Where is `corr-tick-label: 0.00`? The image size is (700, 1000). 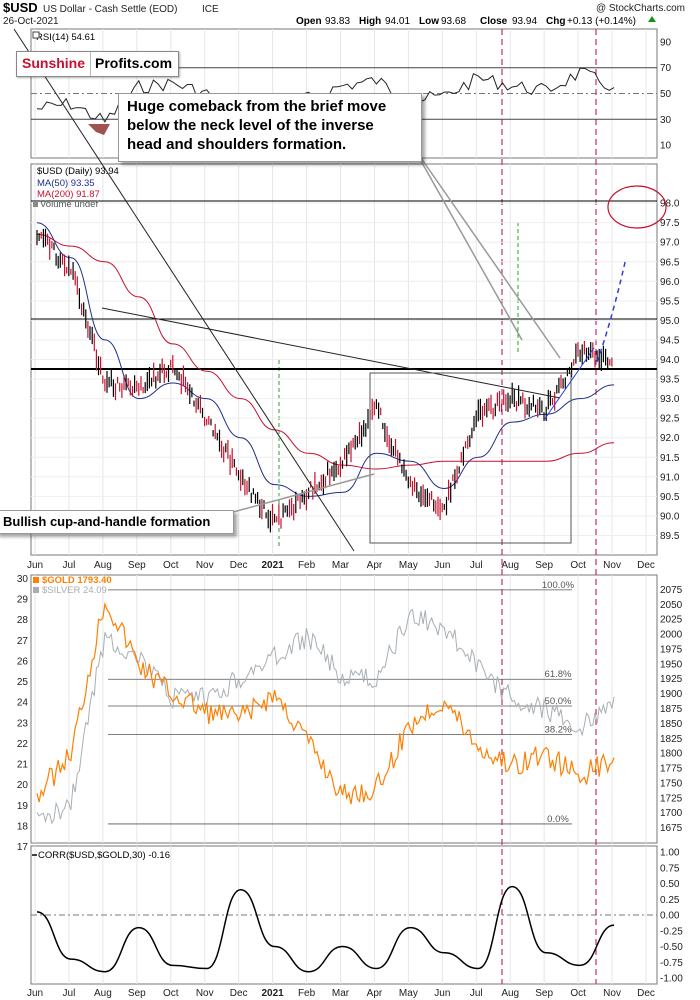
corr-tick-label: 0.00 is located at coordinates (670, 916).